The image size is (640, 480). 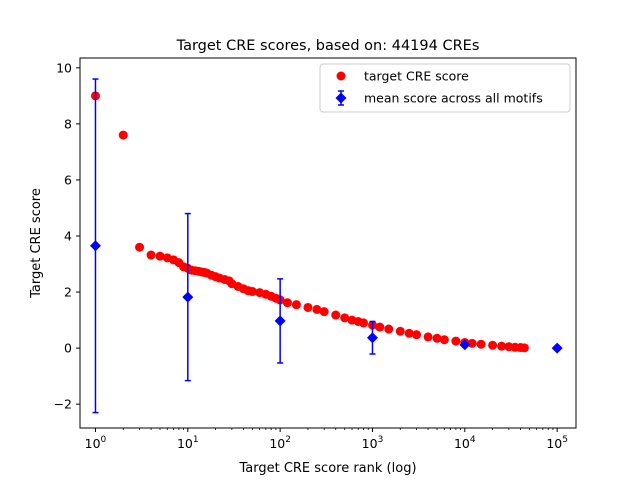 What do you see at coordinates (68, 235) in the screenshot?
I see `y-tick-label: 4` at bounding box center [68, 235].